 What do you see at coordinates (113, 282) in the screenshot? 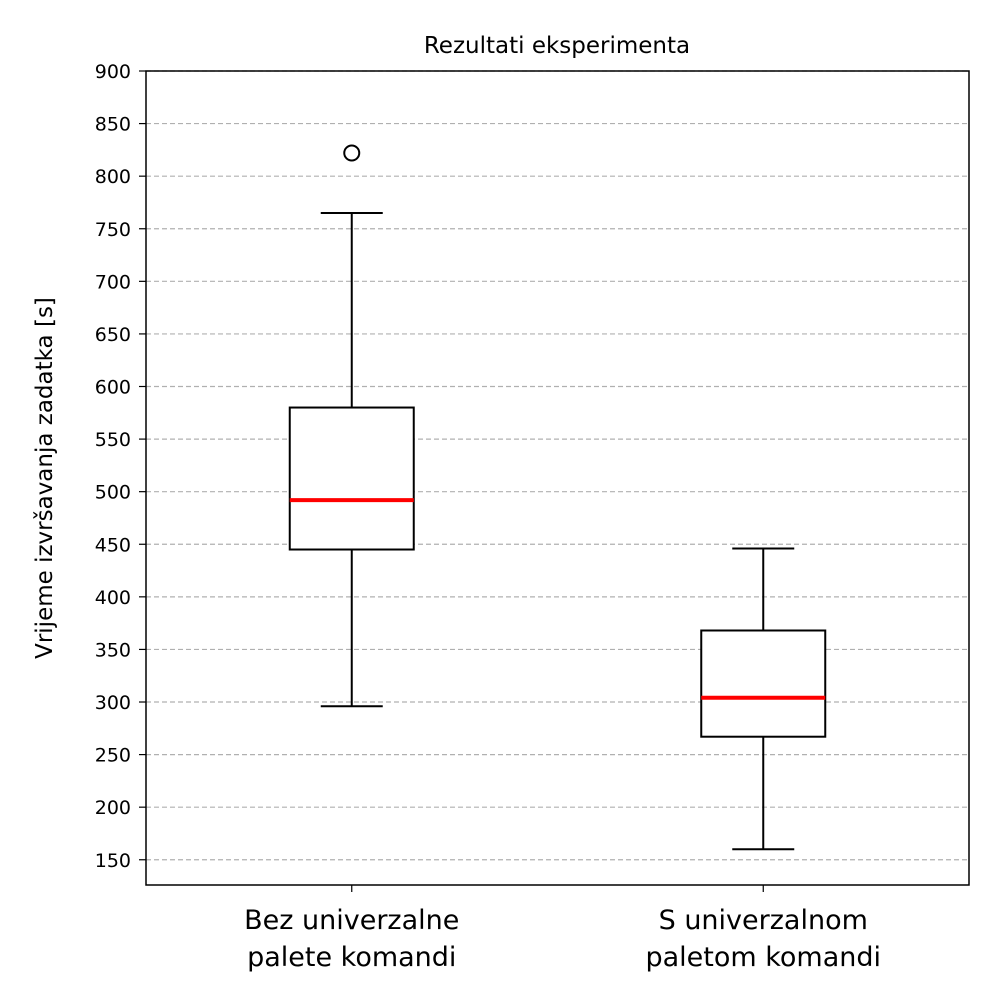
I see `y-tick-label: 700` at bounding box center [113, 282].